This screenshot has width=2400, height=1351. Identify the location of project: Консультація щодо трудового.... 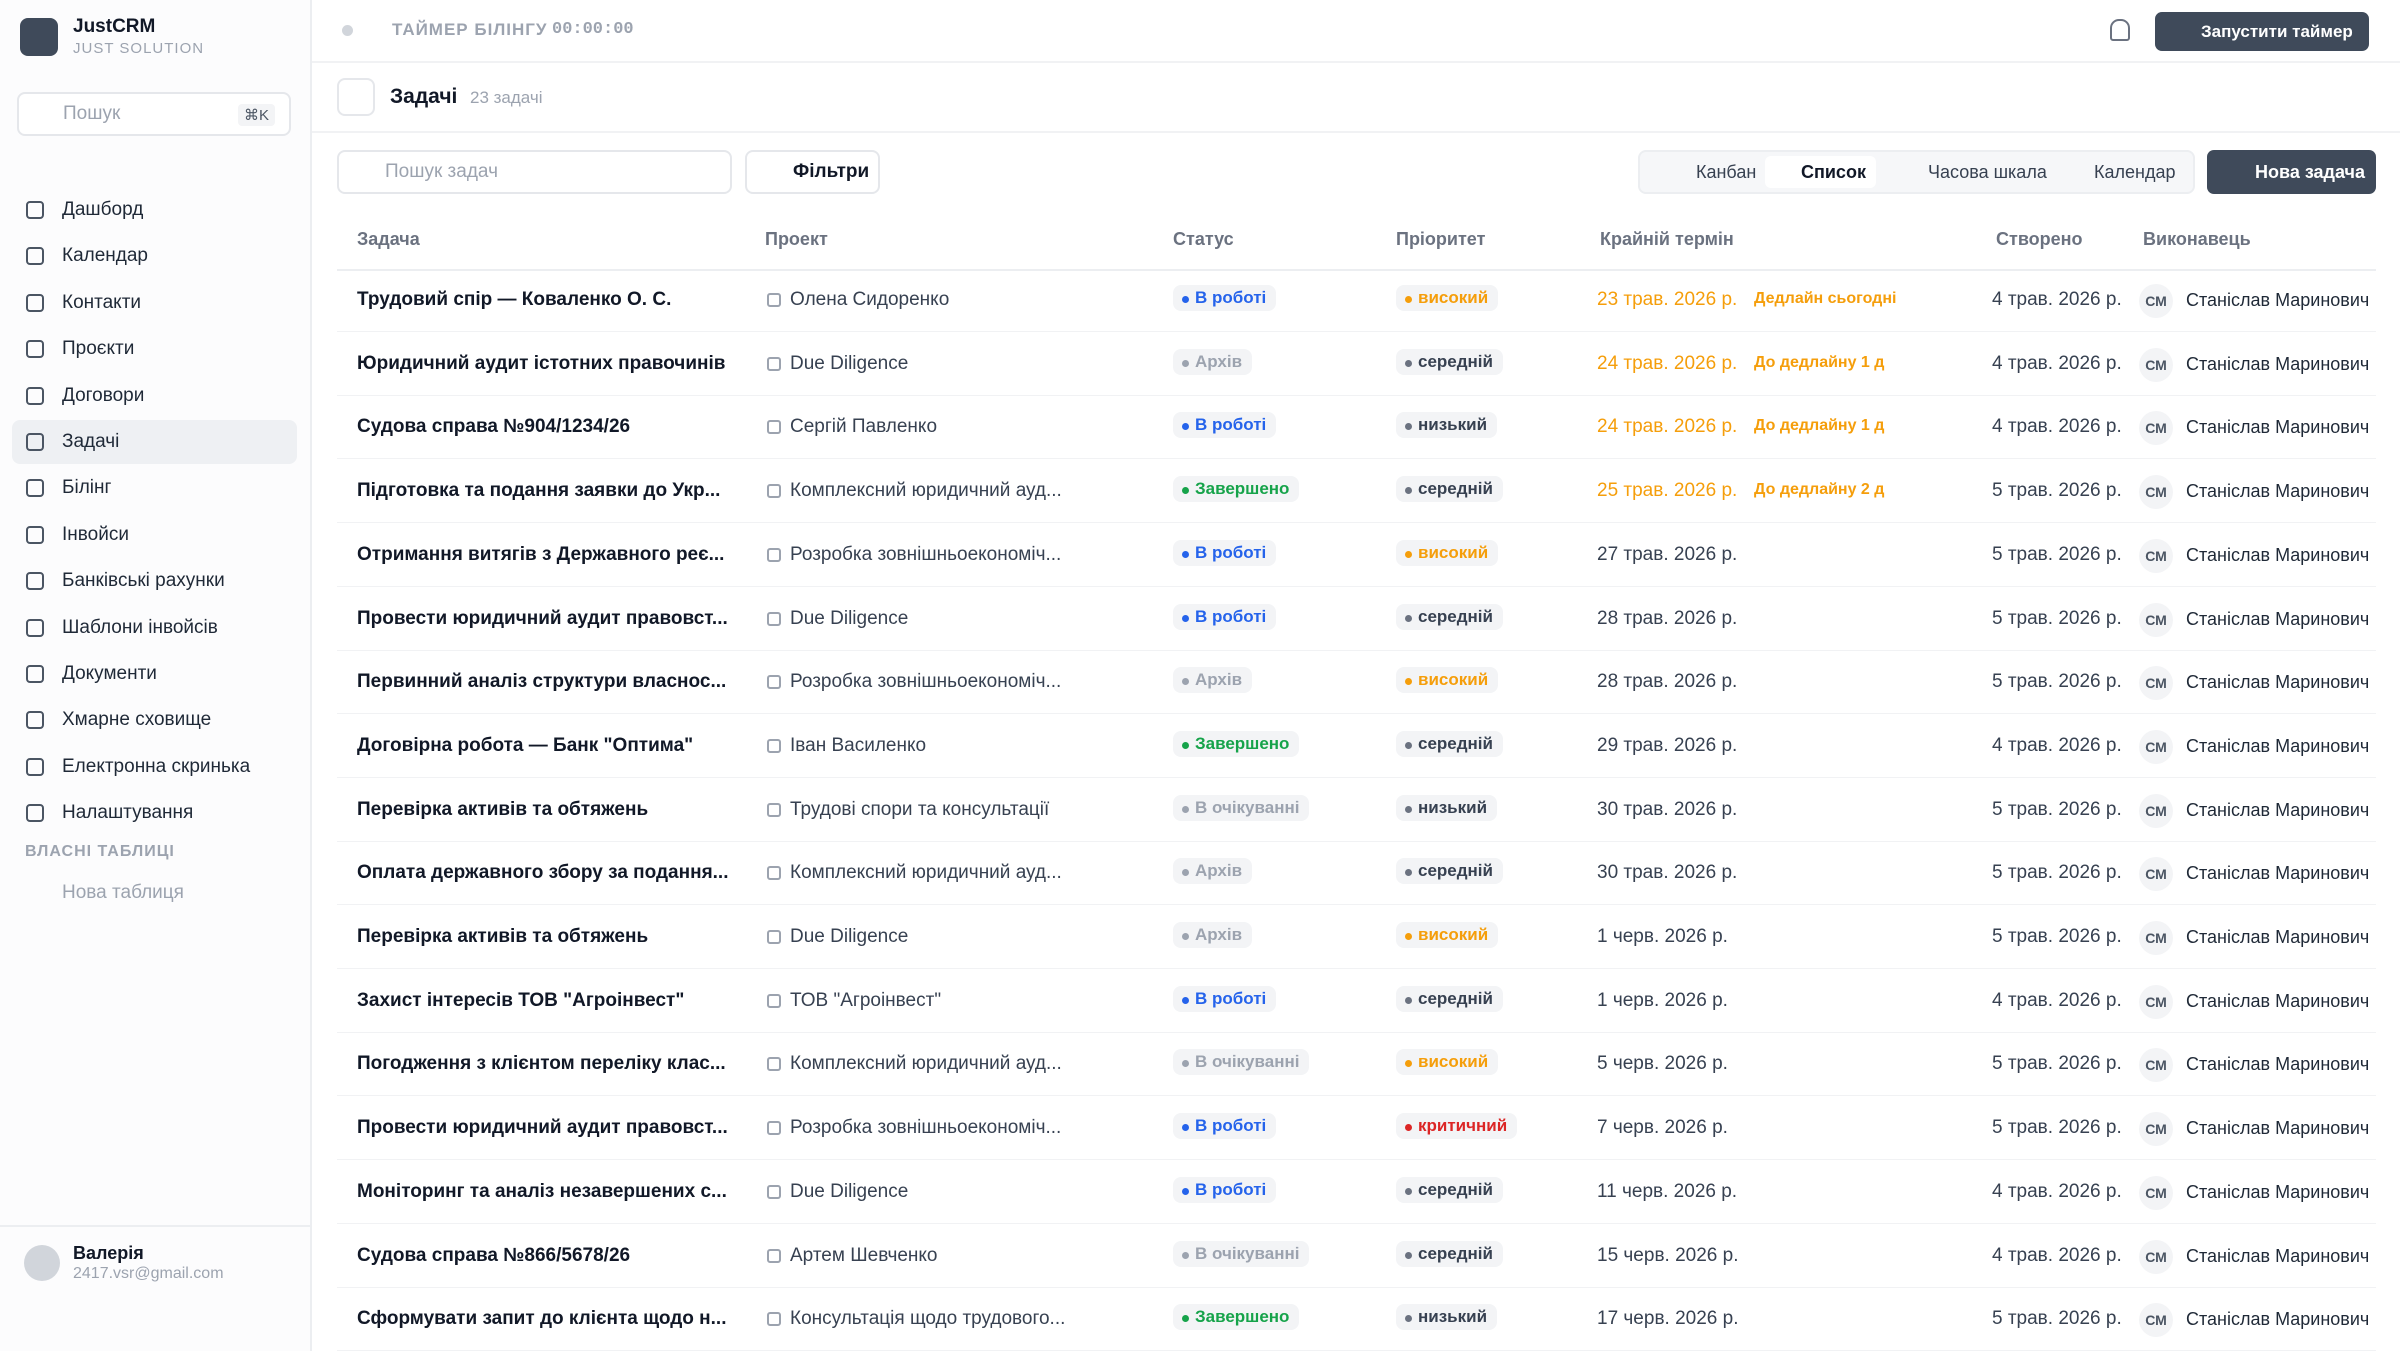
(928, 1319).